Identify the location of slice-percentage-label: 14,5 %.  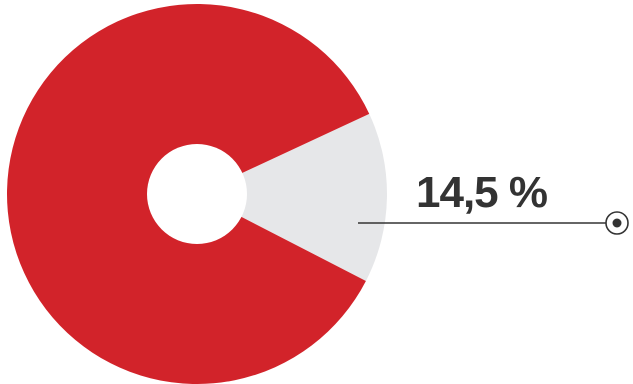
(481, 192).